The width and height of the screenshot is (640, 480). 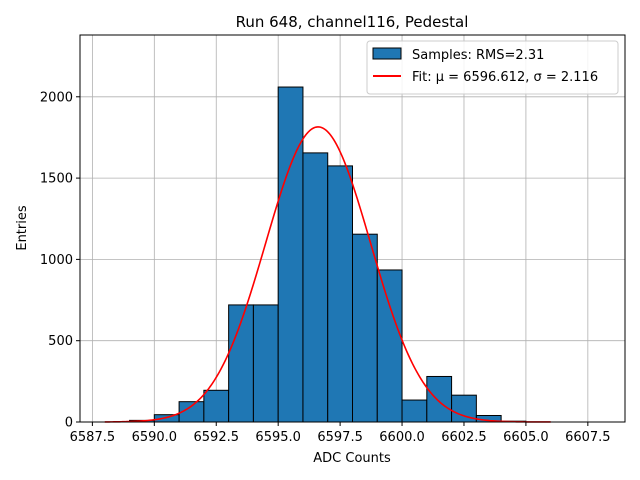 I want to click on x-tick-label: 6592.5, so click(x=217, y=437).